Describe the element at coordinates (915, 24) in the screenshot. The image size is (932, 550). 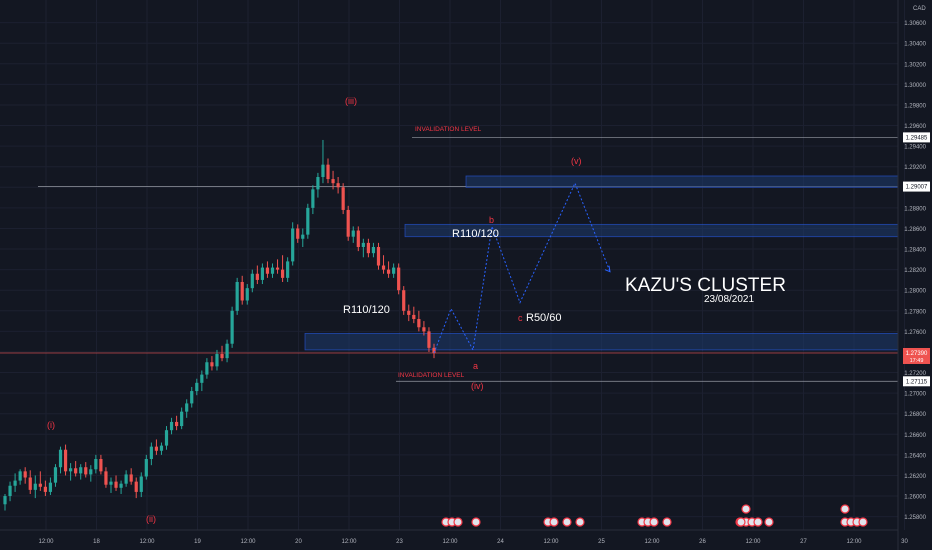
I see `price-tick-label: 1.30600` at that location.